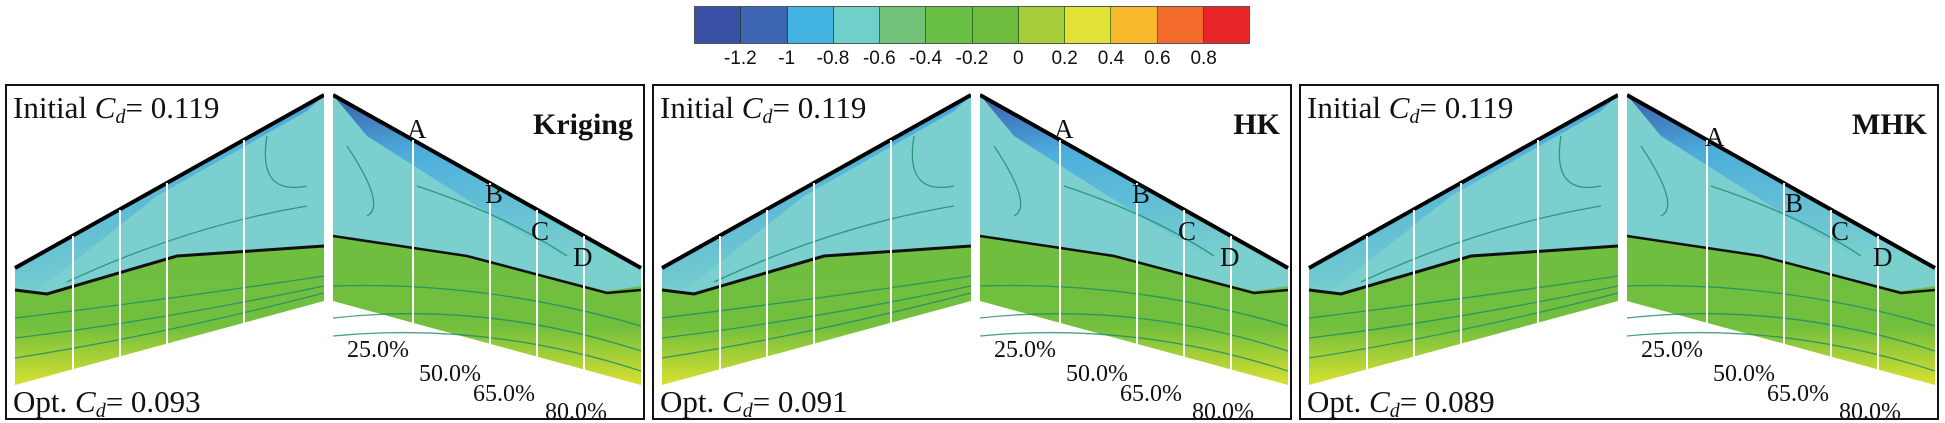  I want to click on method-label: Kriging, so click(582, 124).